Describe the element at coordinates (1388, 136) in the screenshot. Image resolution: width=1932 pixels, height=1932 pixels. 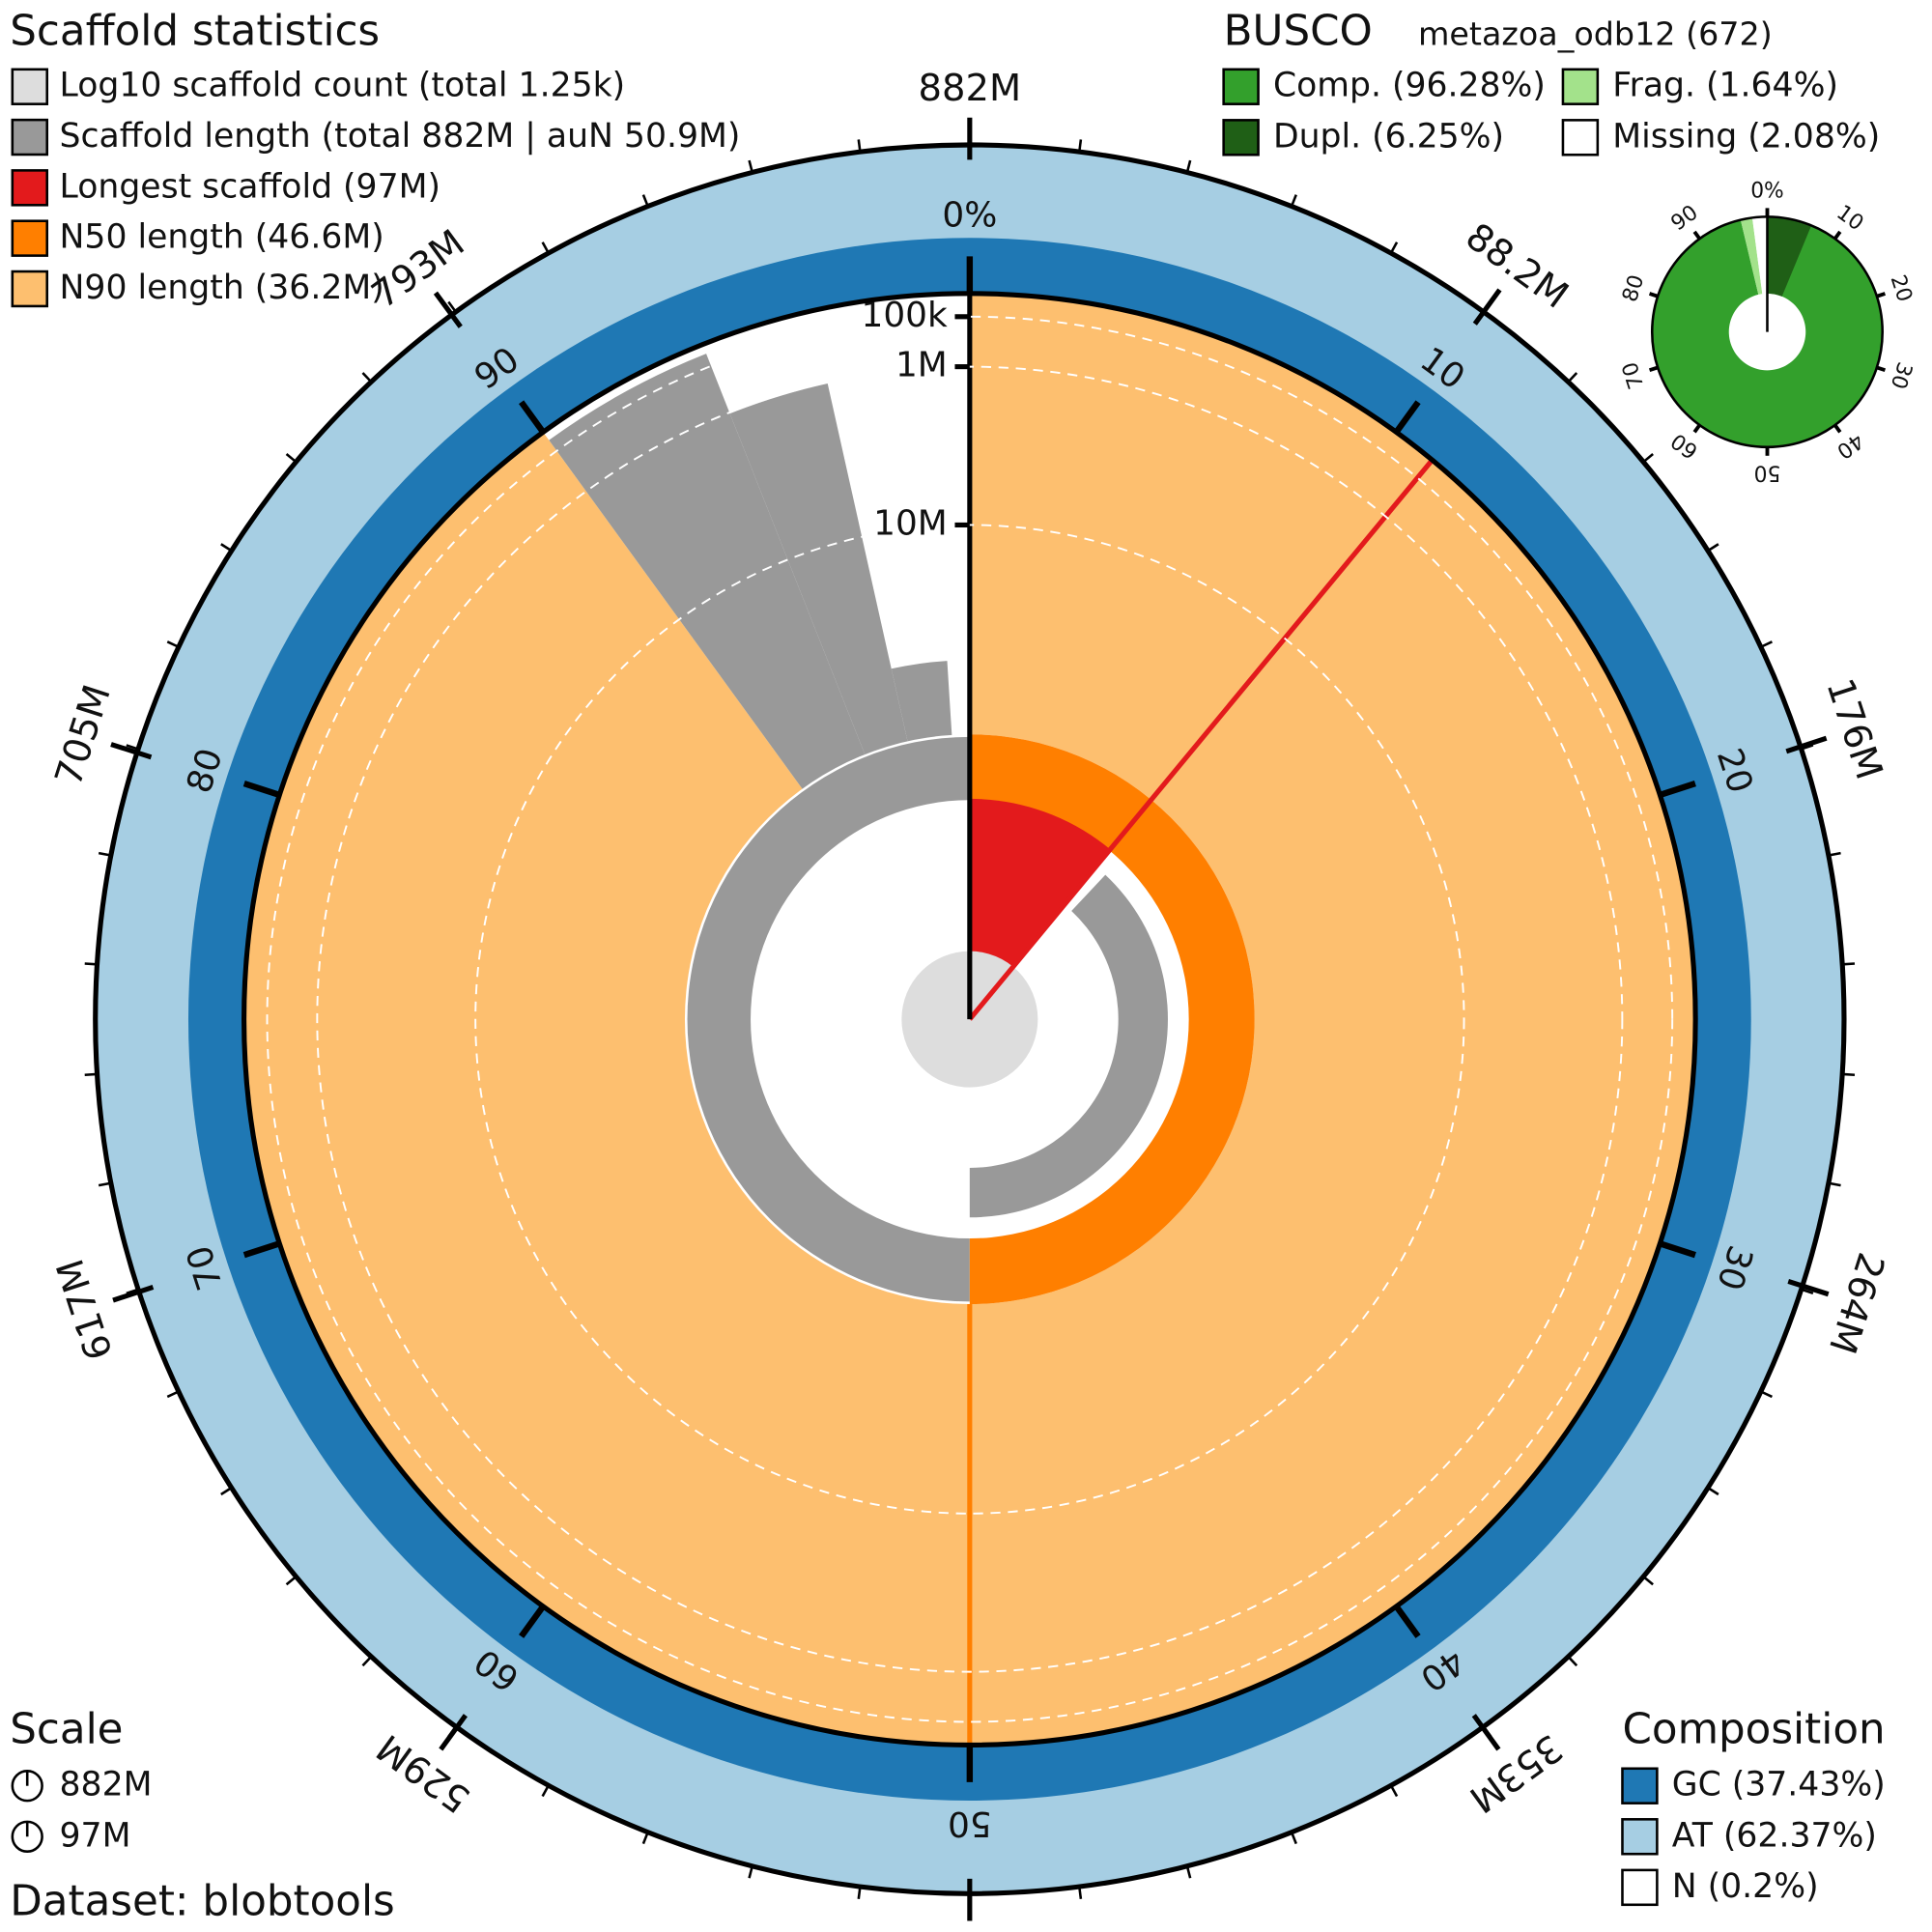
I see `busco-label: Dupl. (6.25%)` at that location.